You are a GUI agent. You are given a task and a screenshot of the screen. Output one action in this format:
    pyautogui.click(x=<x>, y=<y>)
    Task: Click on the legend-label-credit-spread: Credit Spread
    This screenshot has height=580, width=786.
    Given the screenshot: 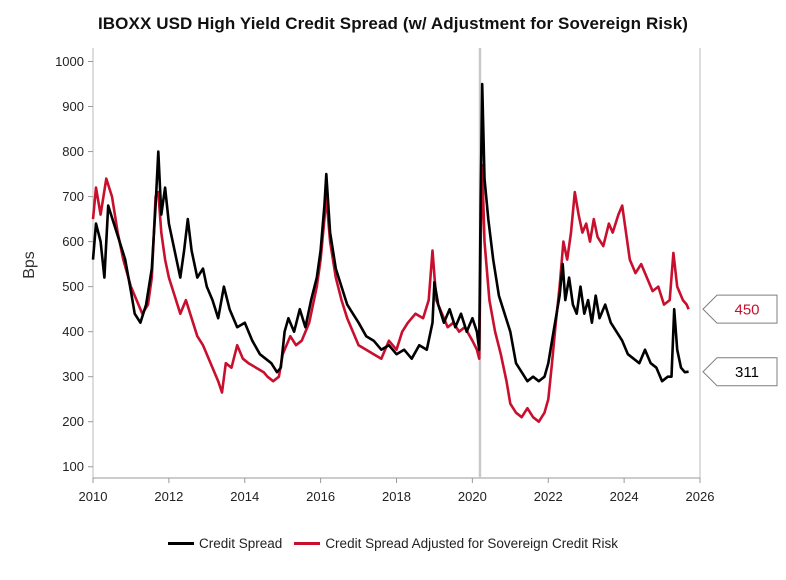 What is the action you would take?
    pyautogui.click(x=241, y=543)
    